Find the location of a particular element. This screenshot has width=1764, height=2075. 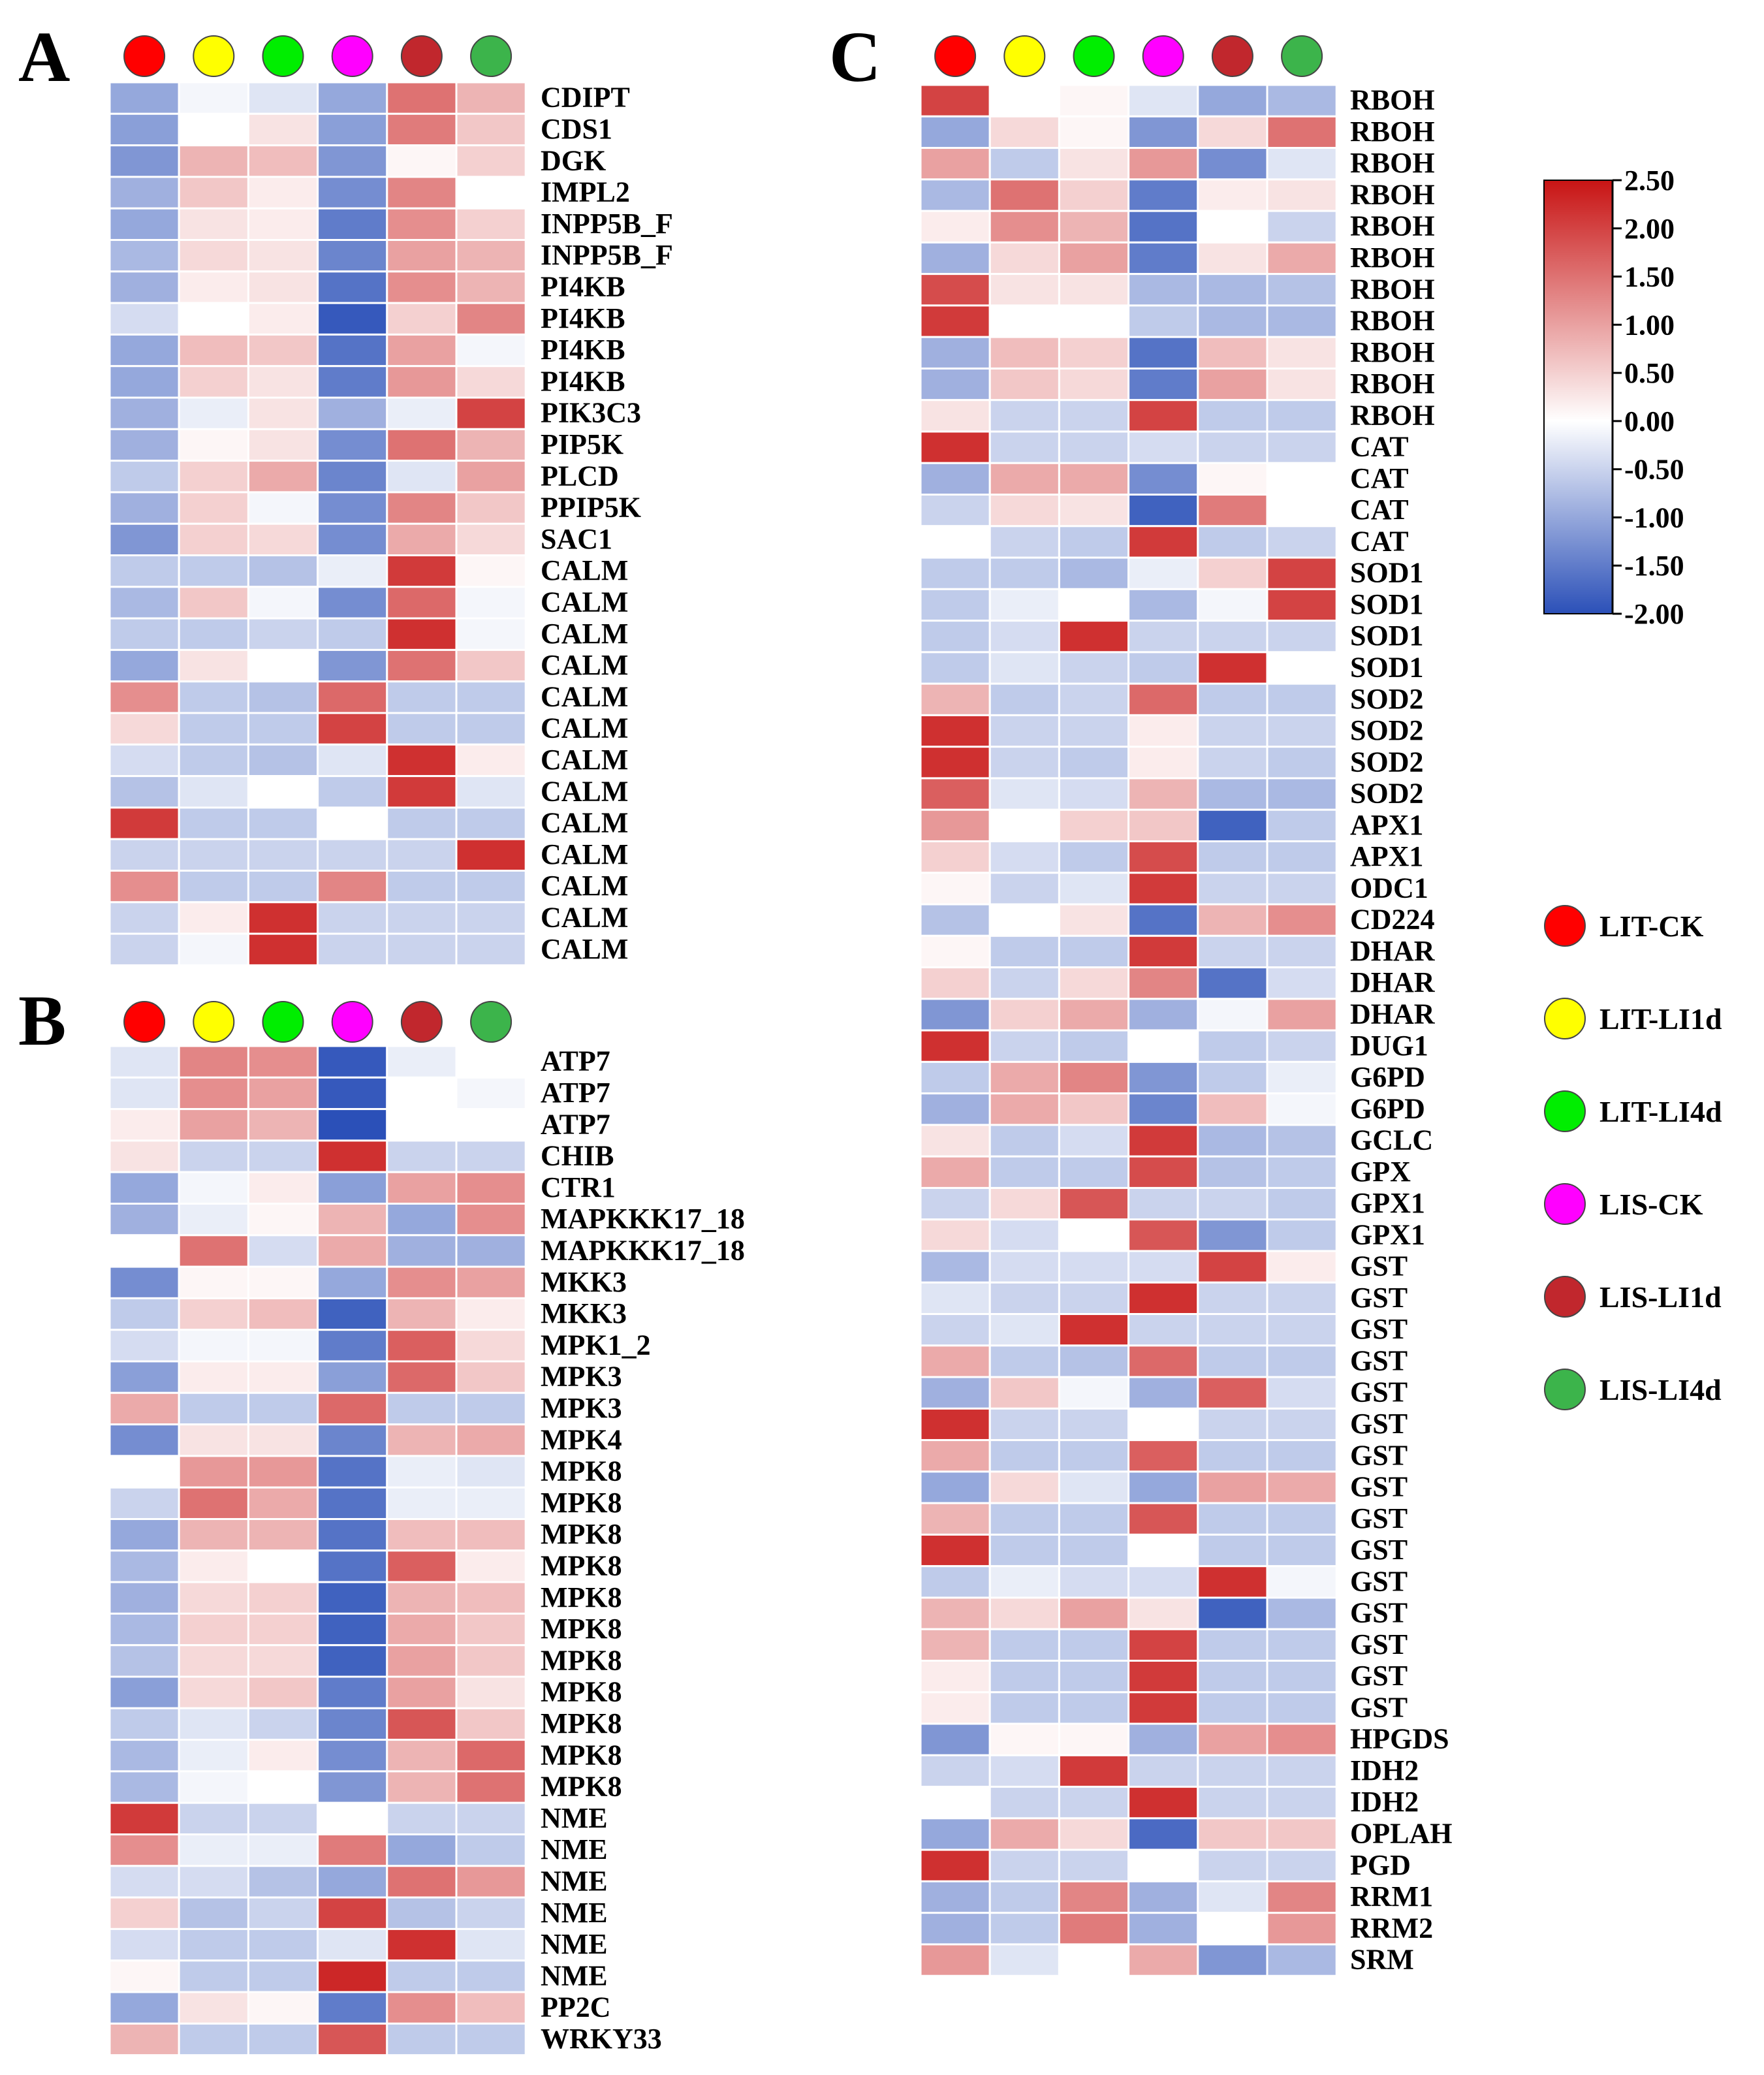

row-label: INPP5B_F is located at coordinates (607, 224).